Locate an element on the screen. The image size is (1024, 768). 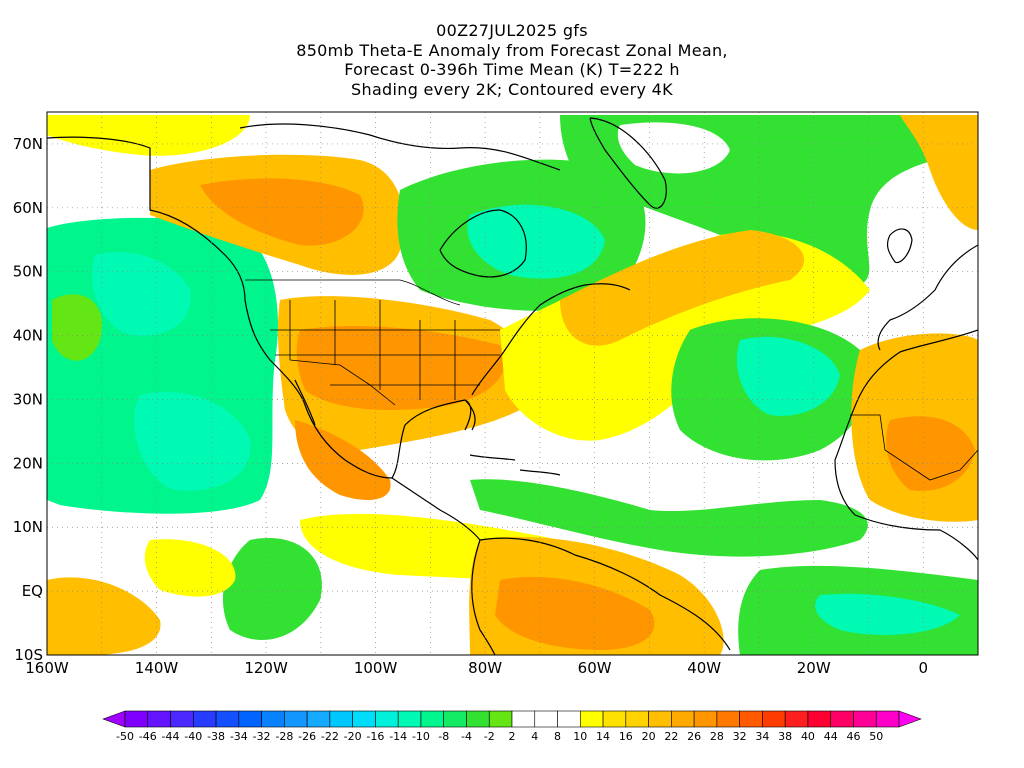
colorbar-label: -34 is located at coordinates (239, 736).